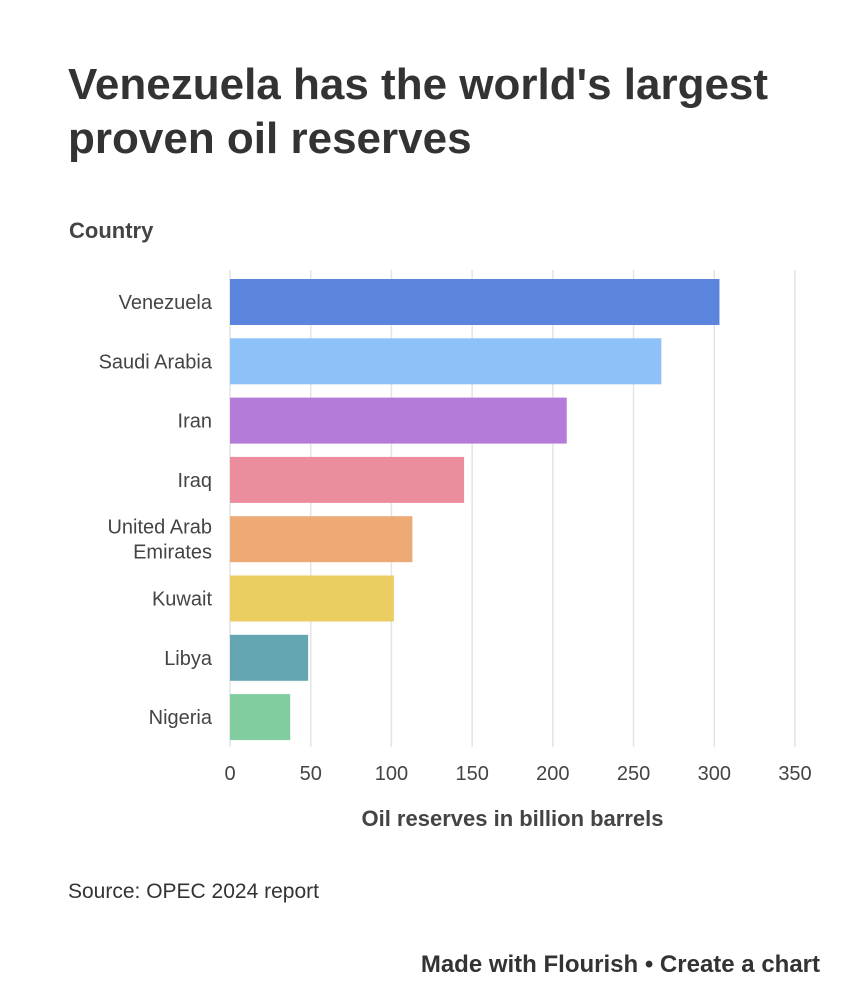  What do you see at coordinates (159, 540) in the screenshot?
I see `category-label: United Arab Emirates` at bounding box center [159, 540].